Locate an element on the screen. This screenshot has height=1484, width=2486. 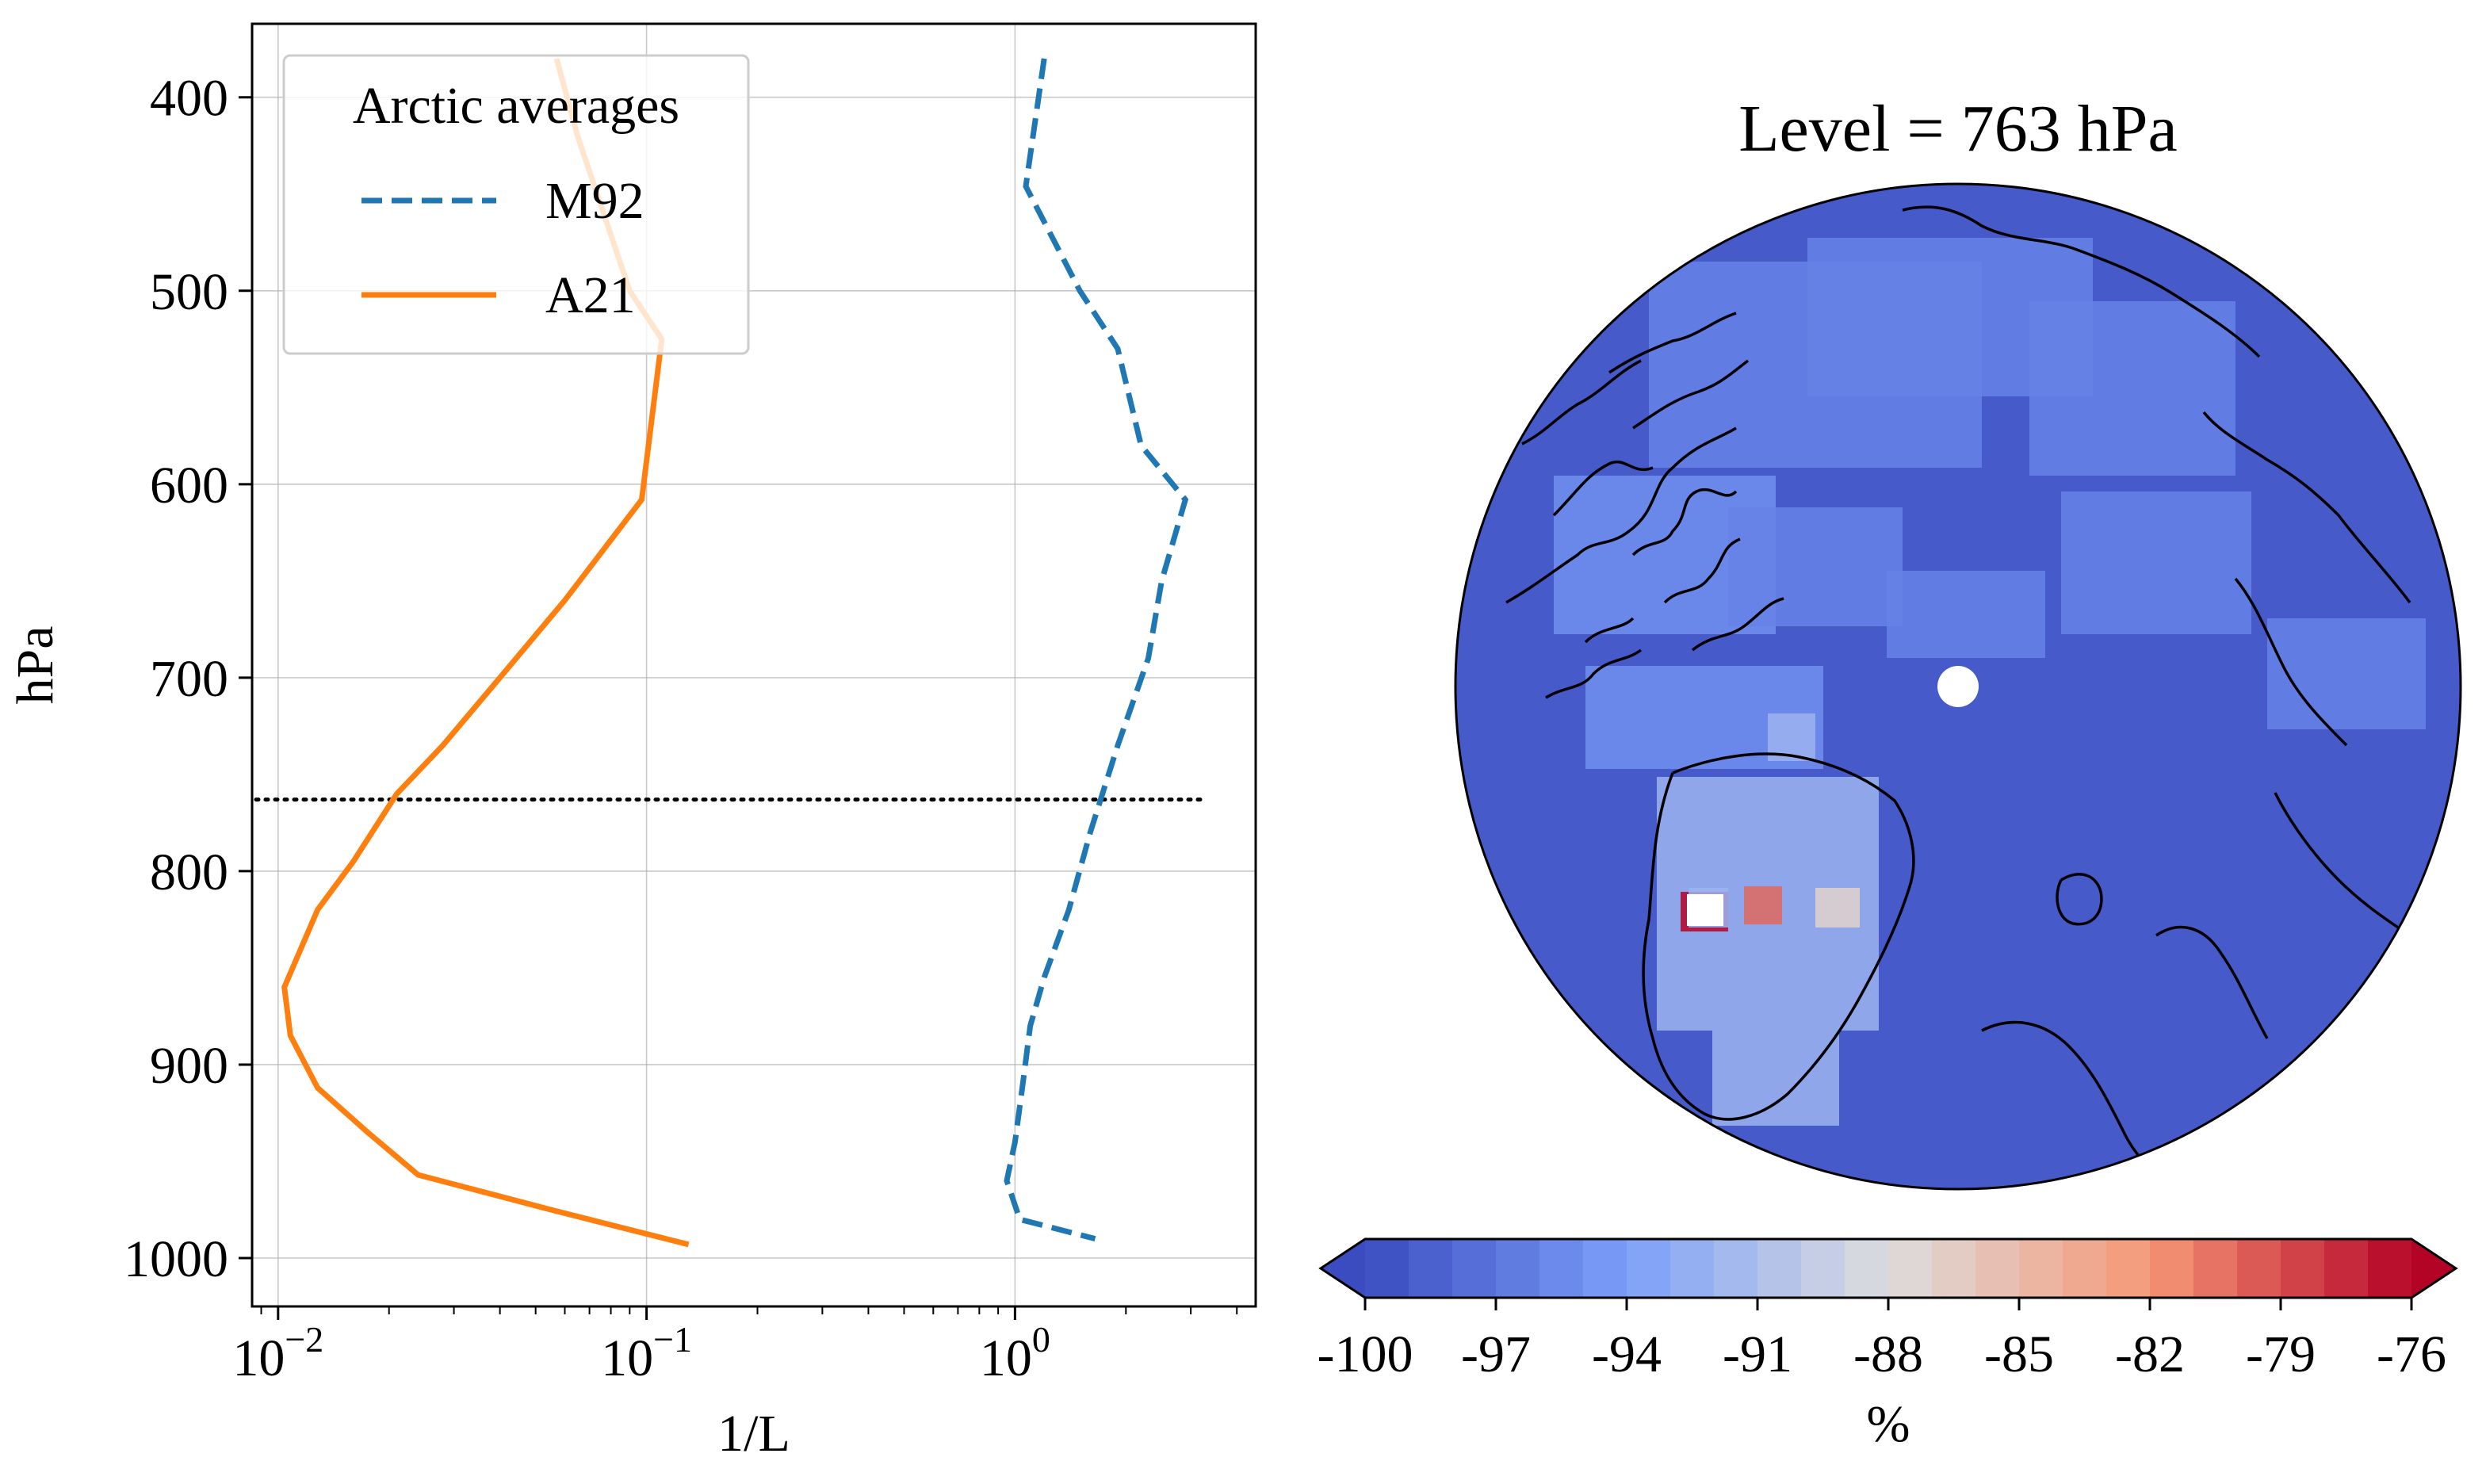
legend-frame is located at coordinates (516, 204).